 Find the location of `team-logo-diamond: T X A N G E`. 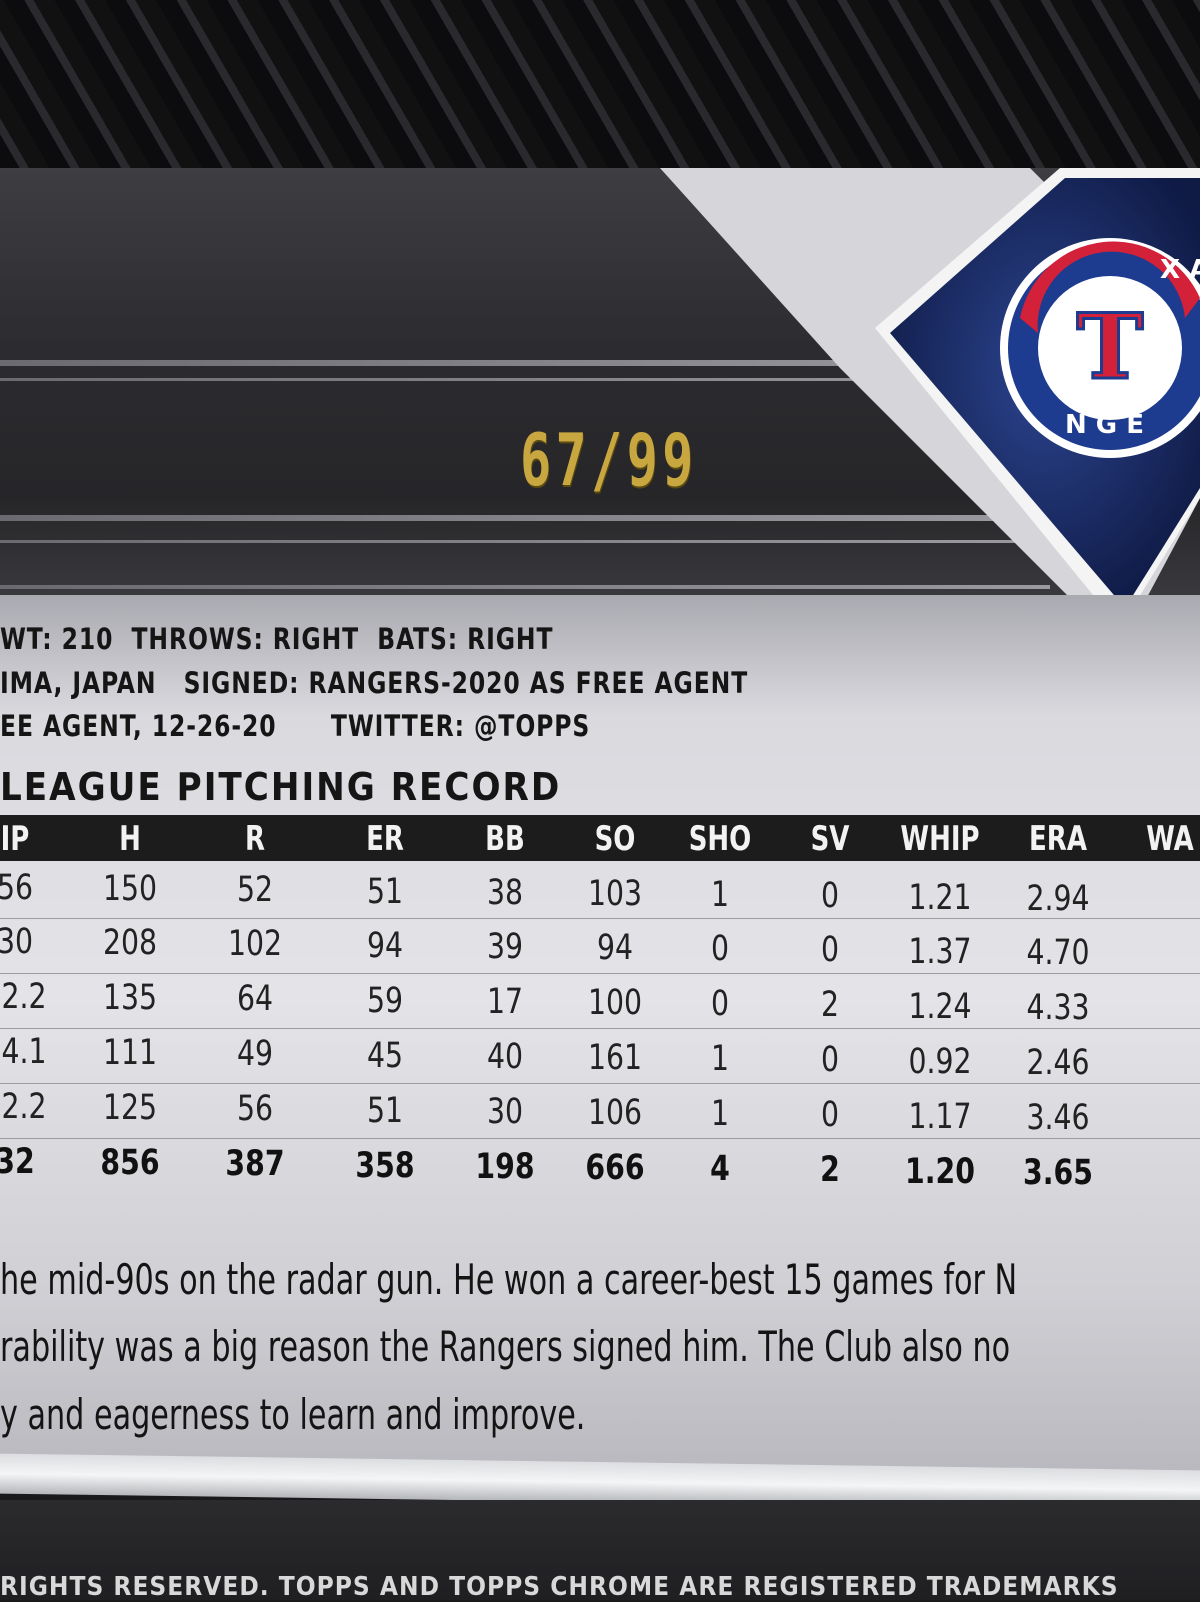

team-logo-diamond: T X A N G E is located at coordinates (930, 408).